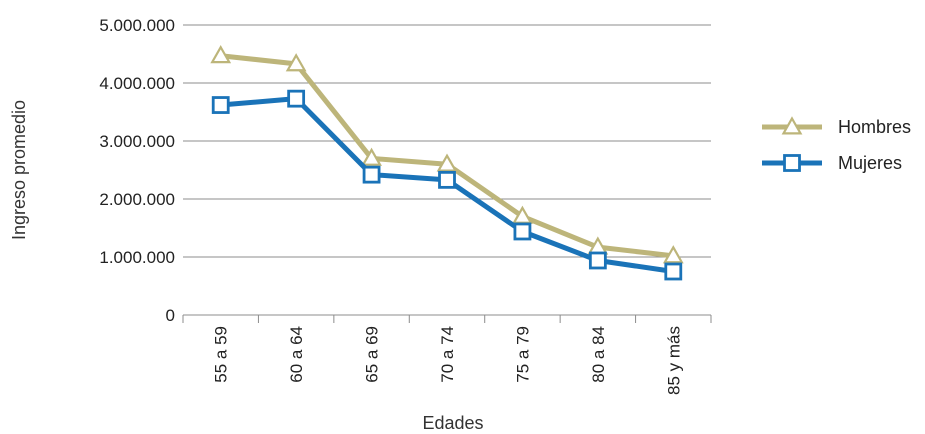 Image resolution: width=925 pixels, height=434 pixels. What do you see at coordinates (832, 163) in the screenshot?
I see `legend-item-mujeres: Mujeres` at bounding box center [832, 163].